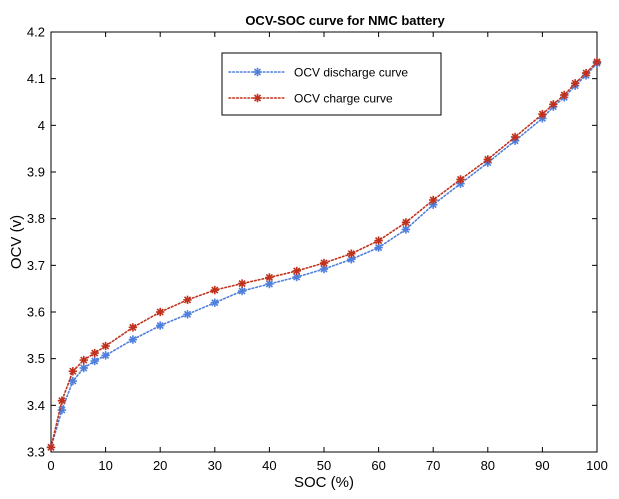 Image resolution: width=619 pixels, height=499 pixels. Describe the element at coordinates (318, 86) in the screenshot. I see `legend-entries: OCV discharge curve OCV charge curve` at that location.